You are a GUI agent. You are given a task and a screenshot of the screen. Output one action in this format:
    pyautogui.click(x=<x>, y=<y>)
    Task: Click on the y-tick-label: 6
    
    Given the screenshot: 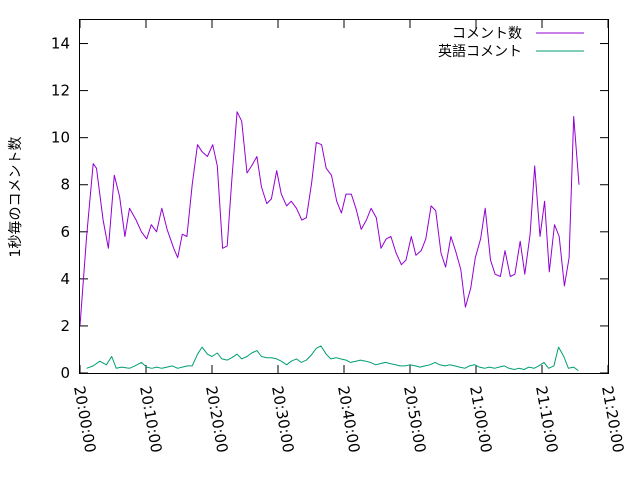 What is the action you would take?
    pyautogui.click(x=65, y=232)
    